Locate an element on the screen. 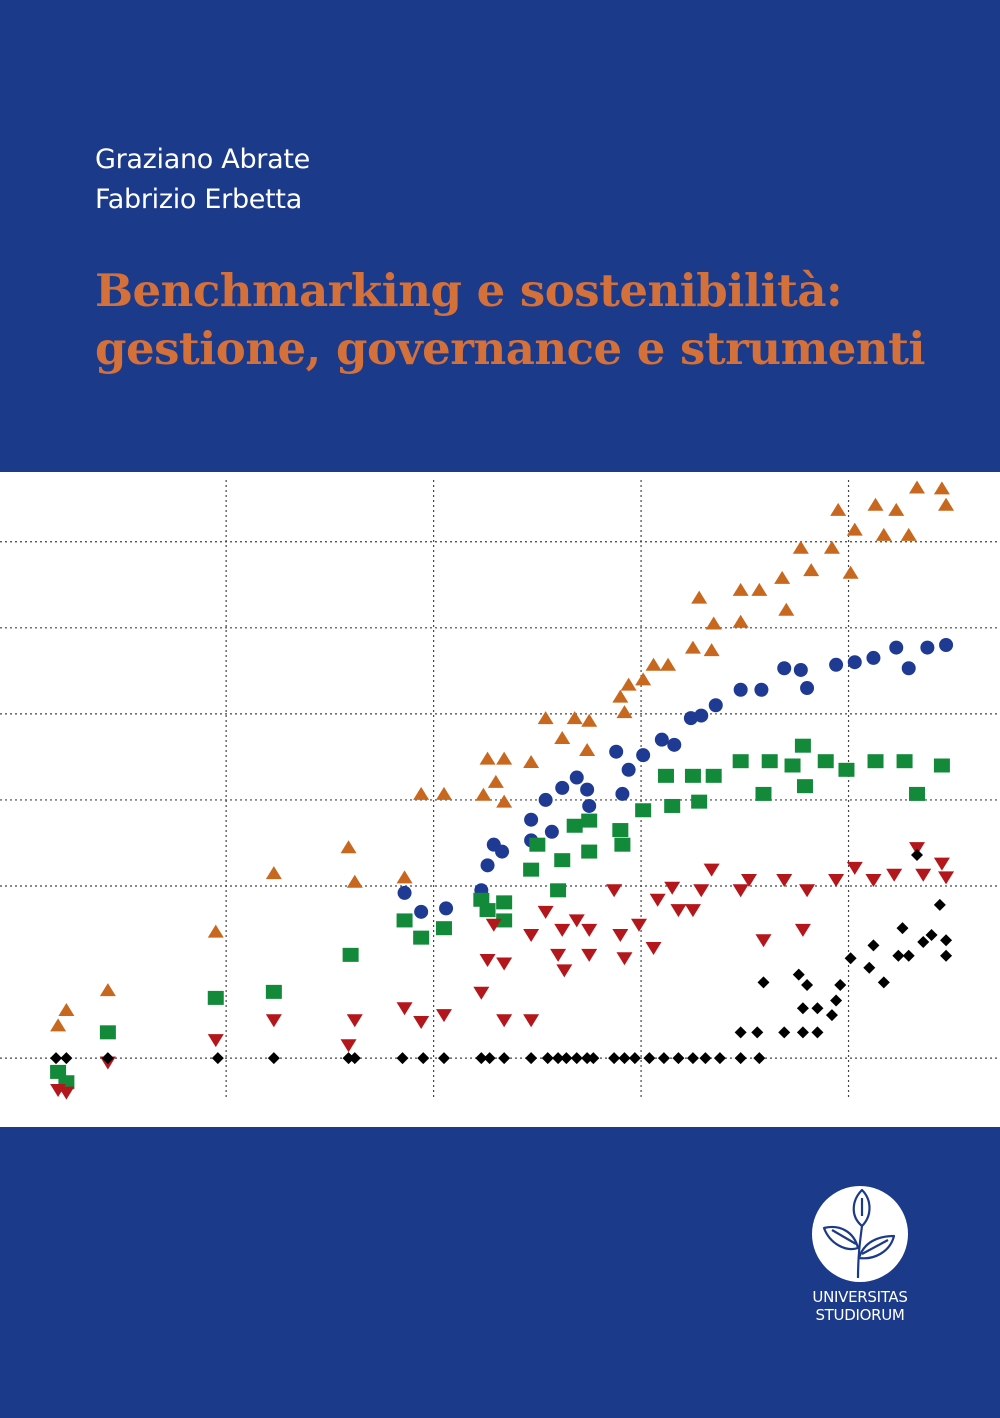  publisher-logo: UNIVERSITAS STUDIORUM is located at coordinates (860, 1255).